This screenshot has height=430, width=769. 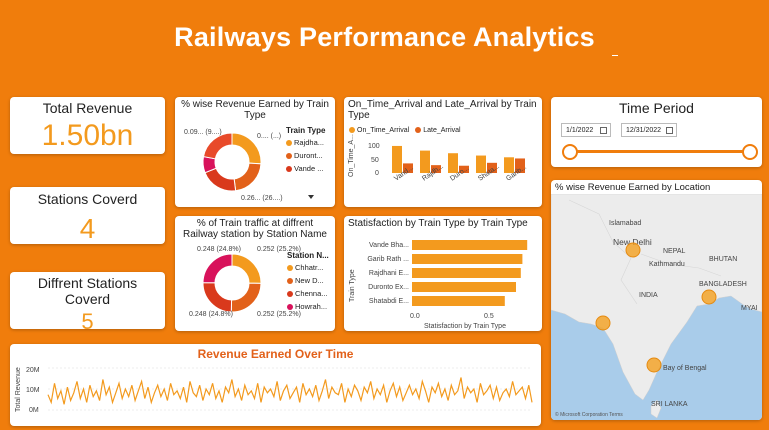 What do you see at coordinates (33, 390) in the screenshot?
I see `revenue-ytick: 10M` at bounding box center [33, 390].